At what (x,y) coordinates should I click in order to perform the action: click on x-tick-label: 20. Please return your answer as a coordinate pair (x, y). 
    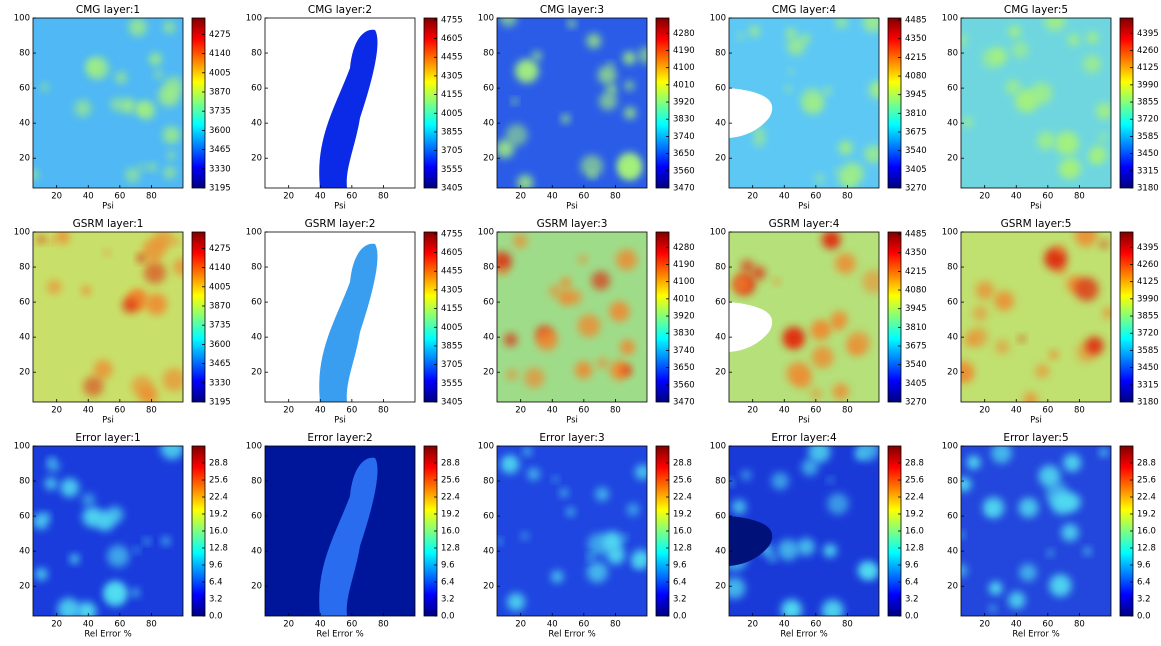
    Looking at the image, I should click on (288, 625).